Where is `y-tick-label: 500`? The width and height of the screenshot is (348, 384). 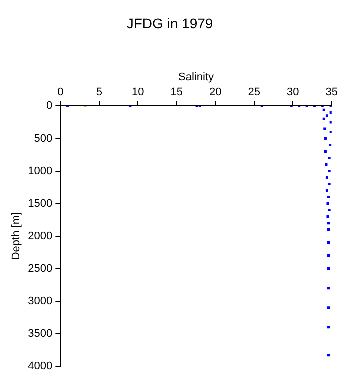
y-tick-label: 500 is located at coordinates (43, 138).